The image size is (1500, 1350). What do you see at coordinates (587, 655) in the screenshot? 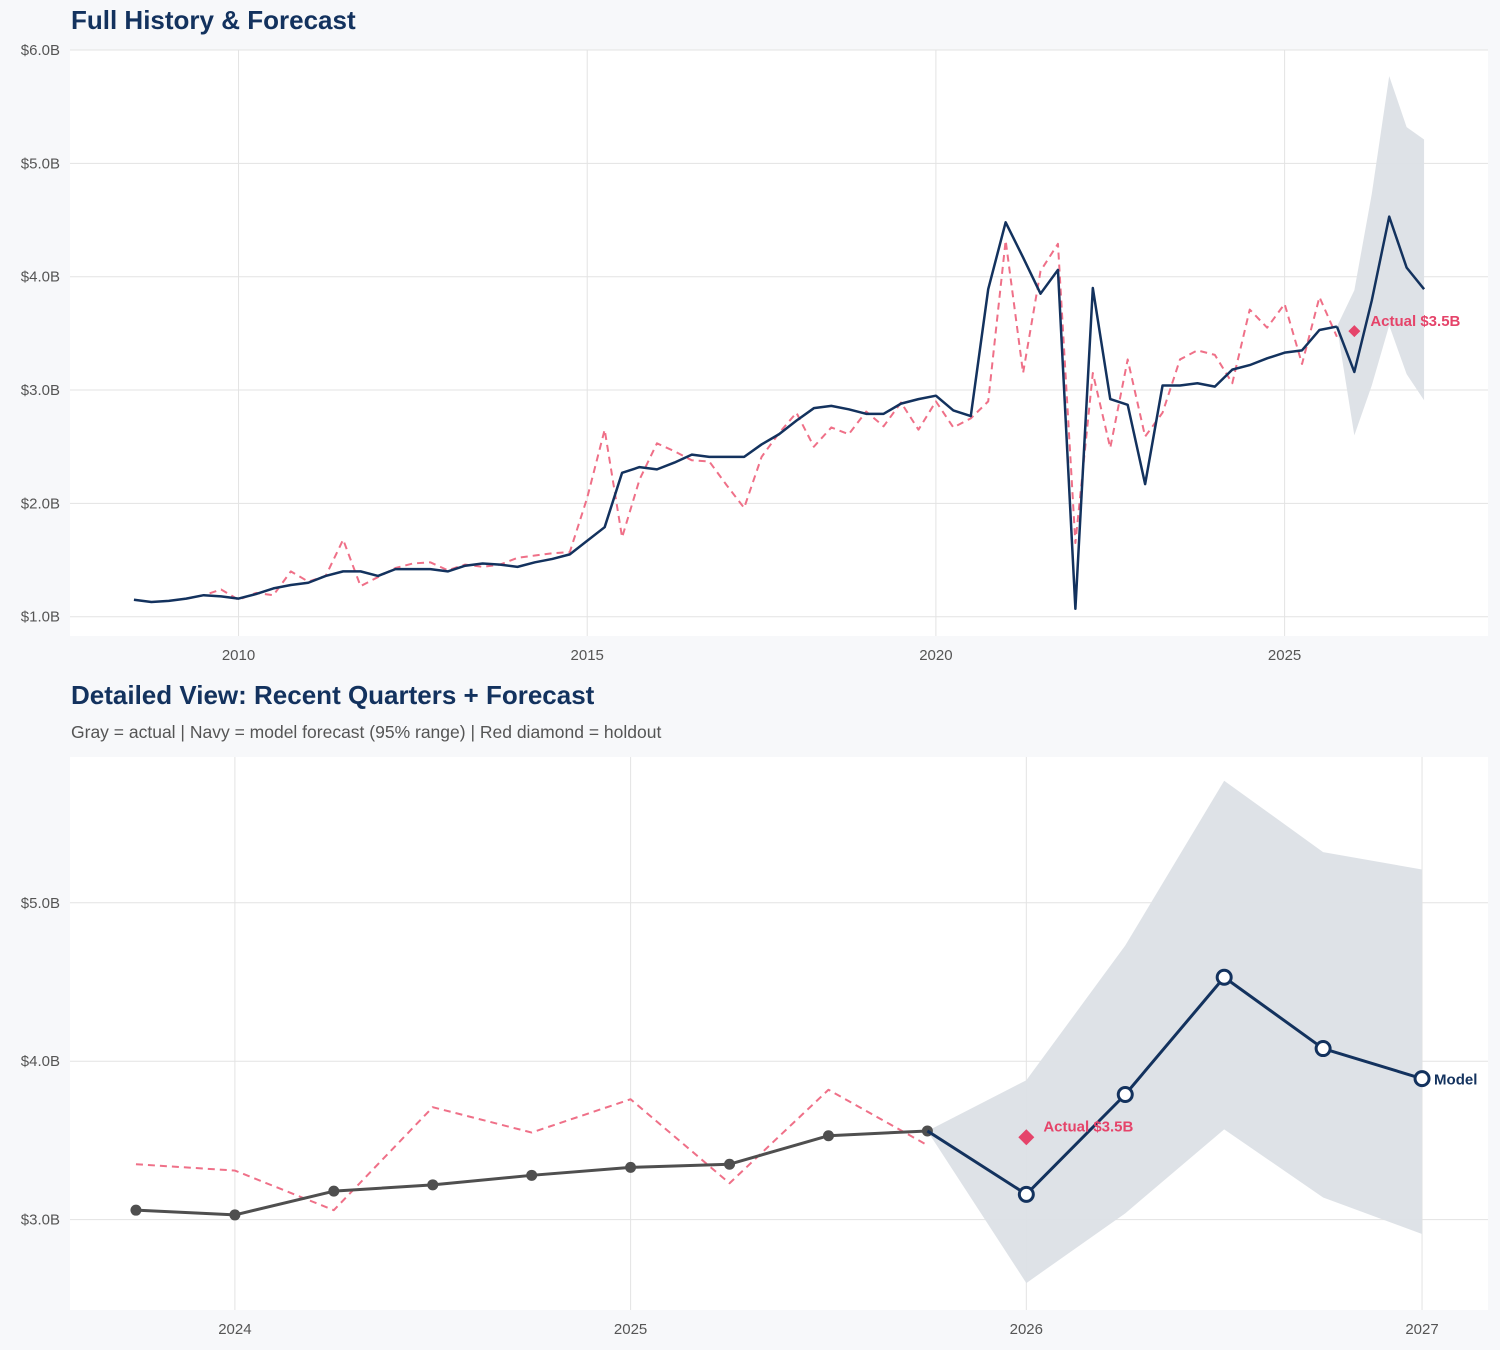
I see `x-tick-label: 2015` at bounding box center [587, 655].